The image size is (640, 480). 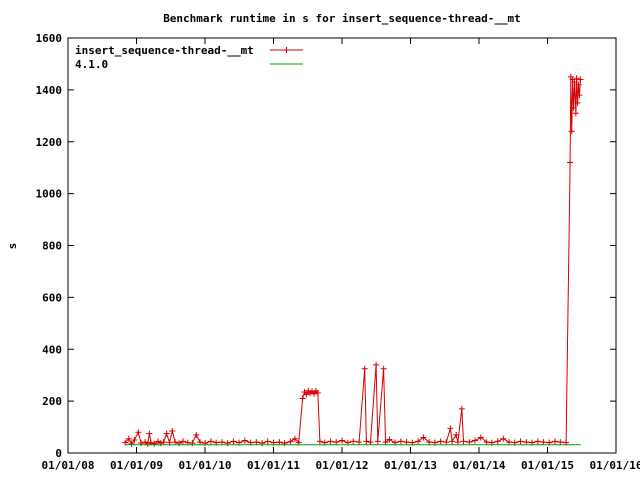 I want to click on x-tick-label: 01/01/13, so click(x=410, y=465).